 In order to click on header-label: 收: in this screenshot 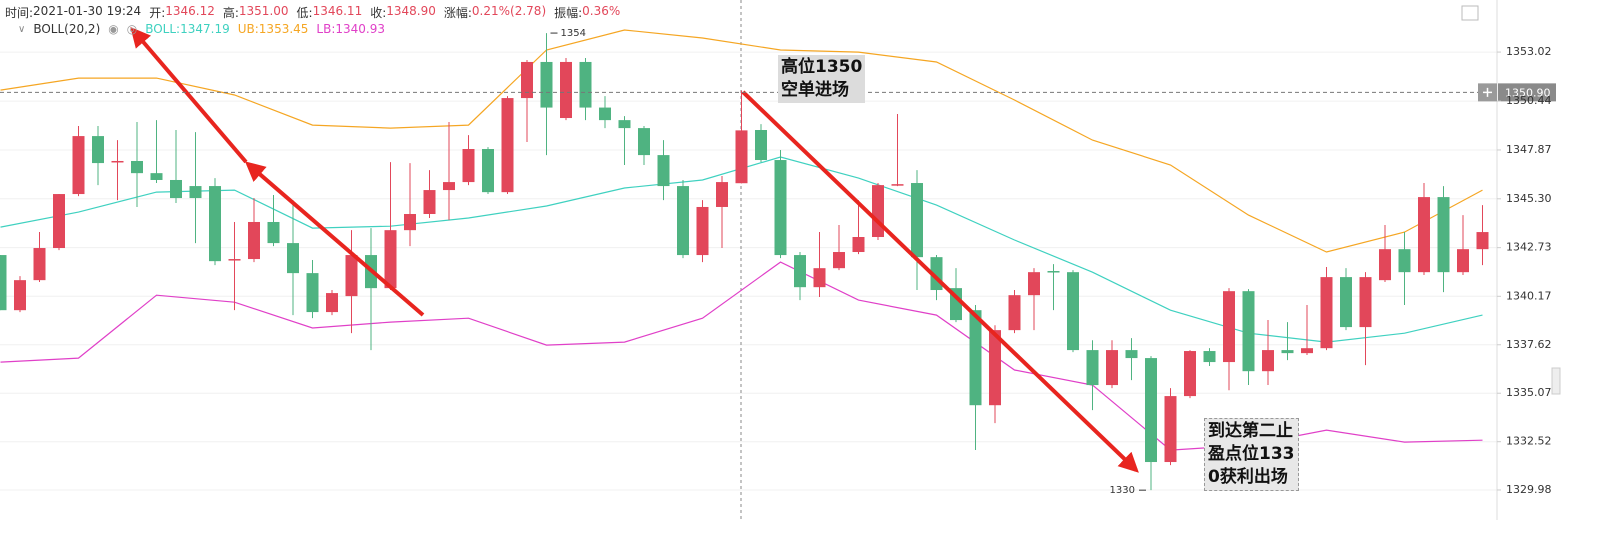, I will do `click(378, 13)`.